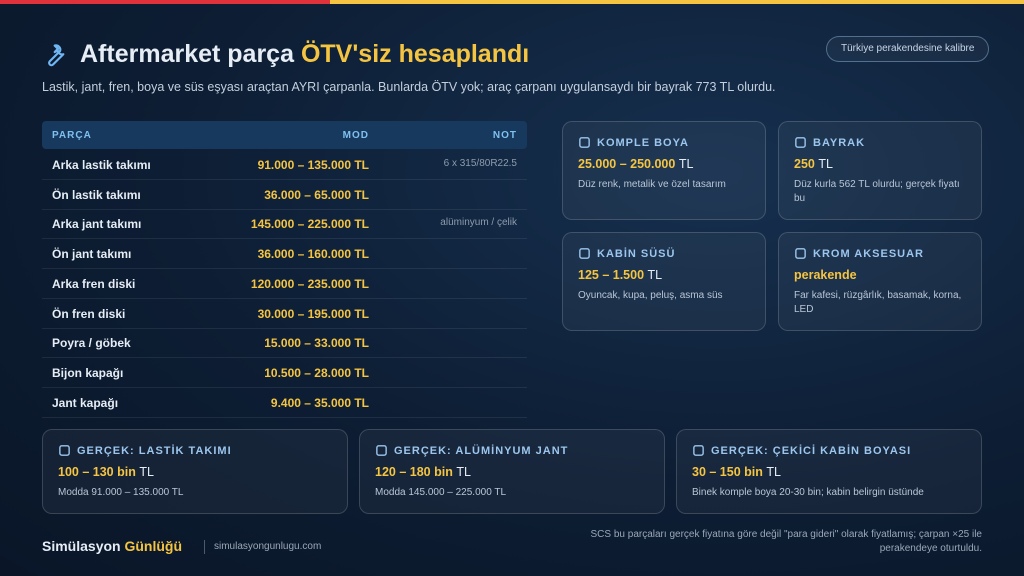 The image size is (1024, 576). Describe the element at coordinates (309, 224) in the screenshot. I see `mod-price: 145.000 – 225.000 TL` at that location.